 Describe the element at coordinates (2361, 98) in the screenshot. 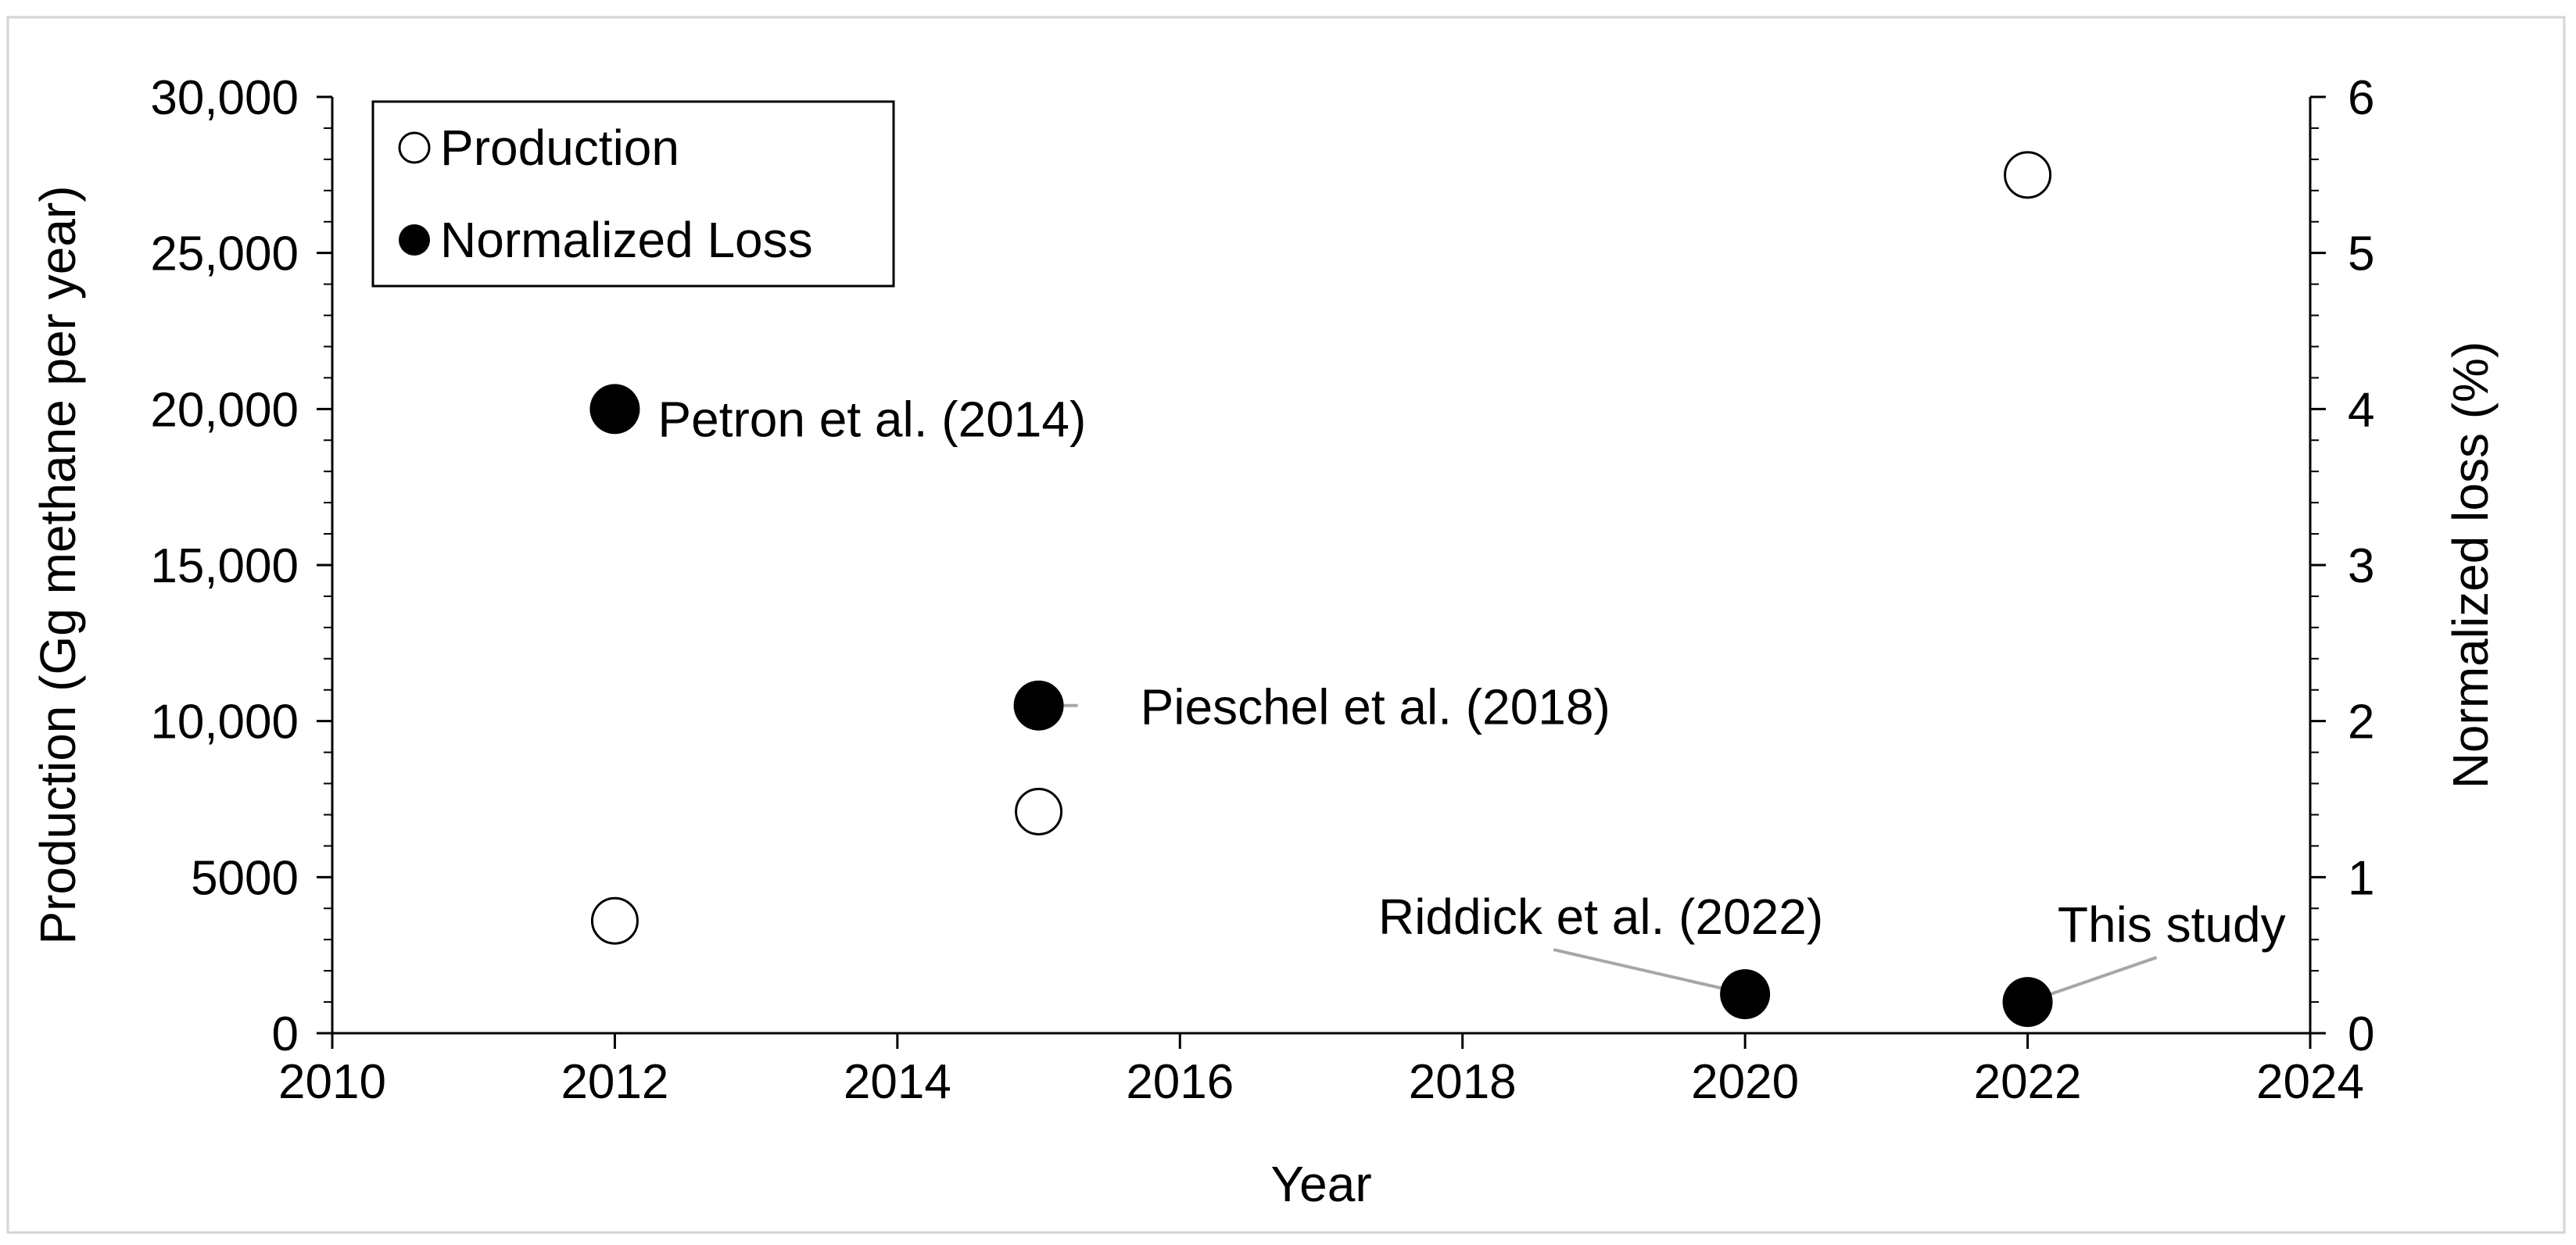

I see `y2-tick-label: 6` at that location.